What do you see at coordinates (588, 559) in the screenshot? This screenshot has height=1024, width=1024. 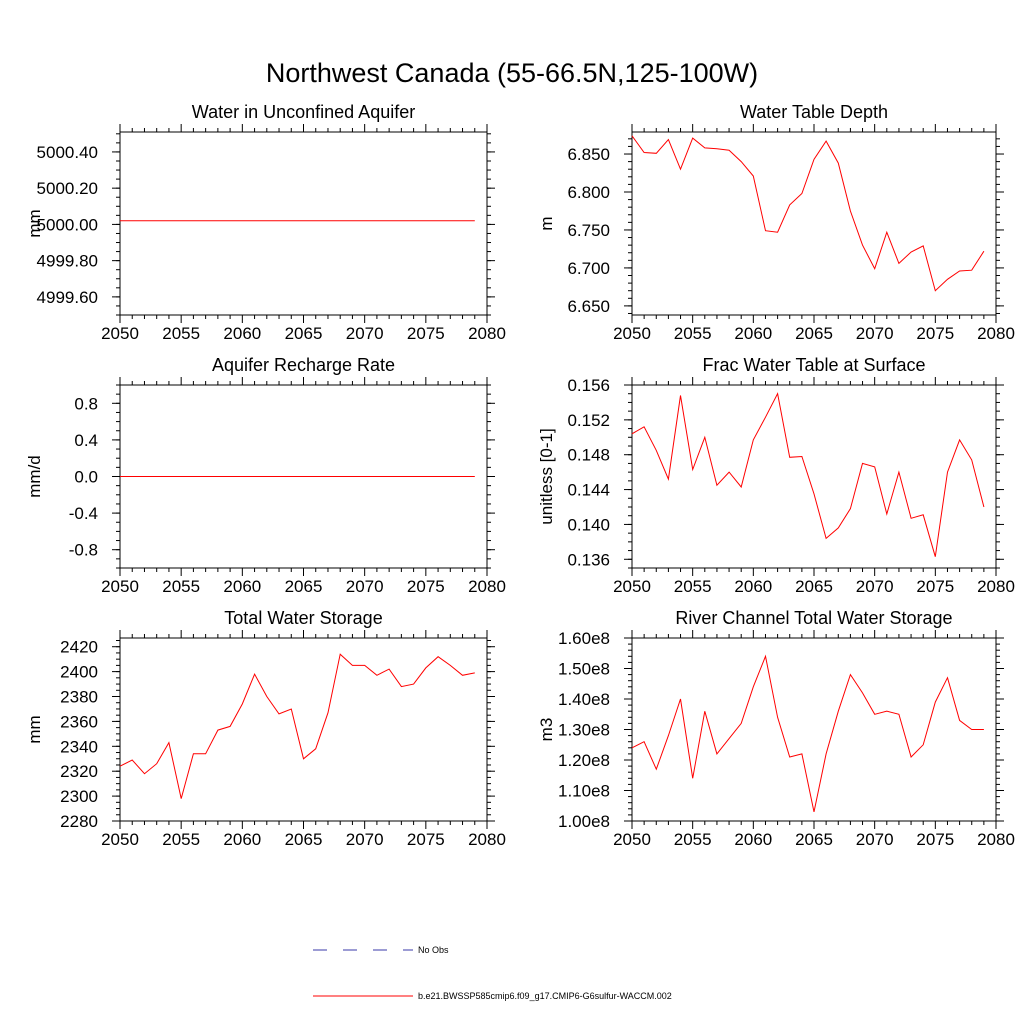 I see `y-tick-label: 0.136` at bounding box center [588, 559].